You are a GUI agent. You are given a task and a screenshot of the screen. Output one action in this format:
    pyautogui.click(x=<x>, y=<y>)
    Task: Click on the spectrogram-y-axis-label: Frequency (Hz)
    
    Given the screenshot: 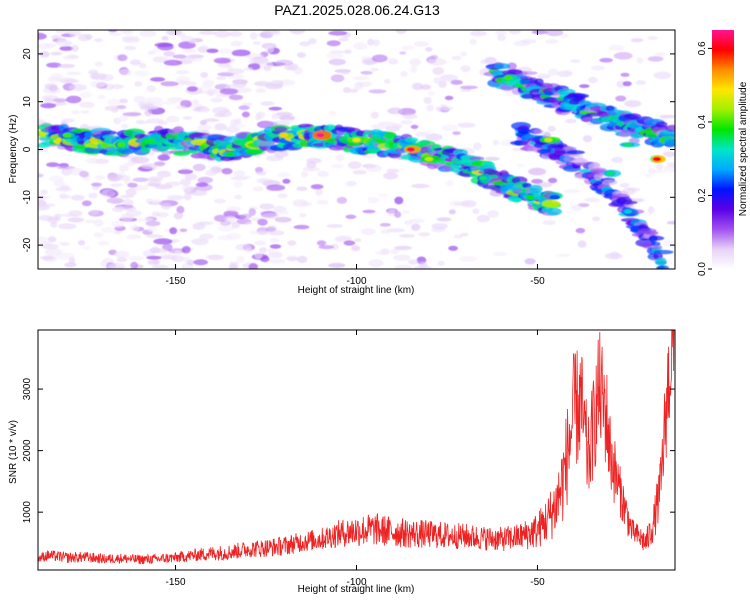 What is the action you would take?
    pyautogui.click(x=13, y=149)
    